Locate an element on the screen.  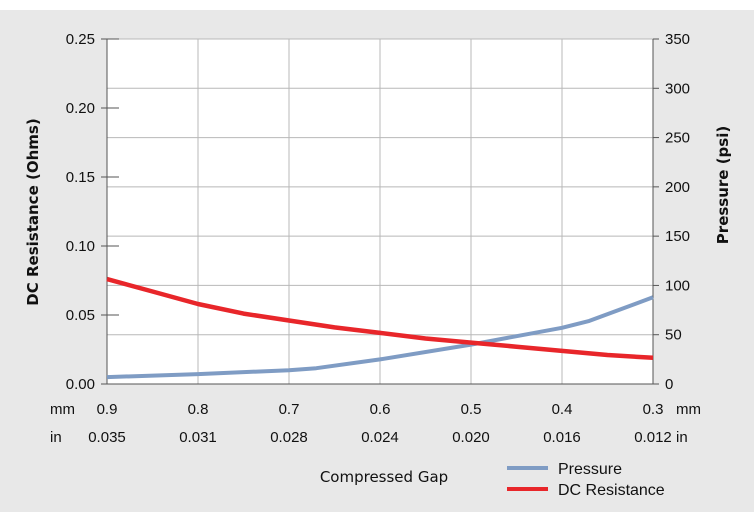
legend: Pressure DC Resistance is located at coordinates (586, 480).